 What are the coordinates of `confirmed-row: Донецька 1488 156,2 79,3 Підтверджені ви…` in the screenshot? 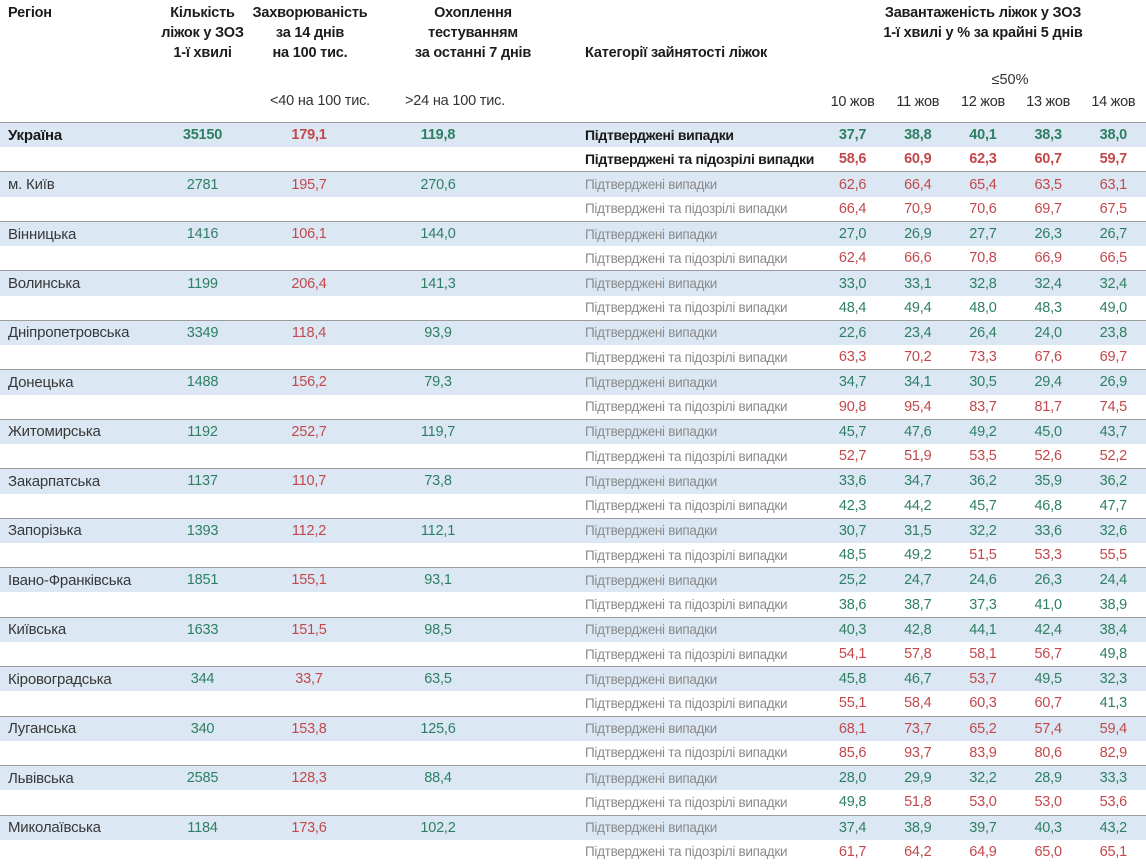 It's located at (573, 382).